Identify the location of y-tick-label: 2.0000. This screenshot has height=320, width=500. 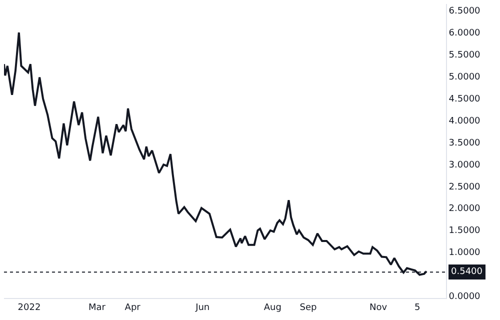
(464, 209).